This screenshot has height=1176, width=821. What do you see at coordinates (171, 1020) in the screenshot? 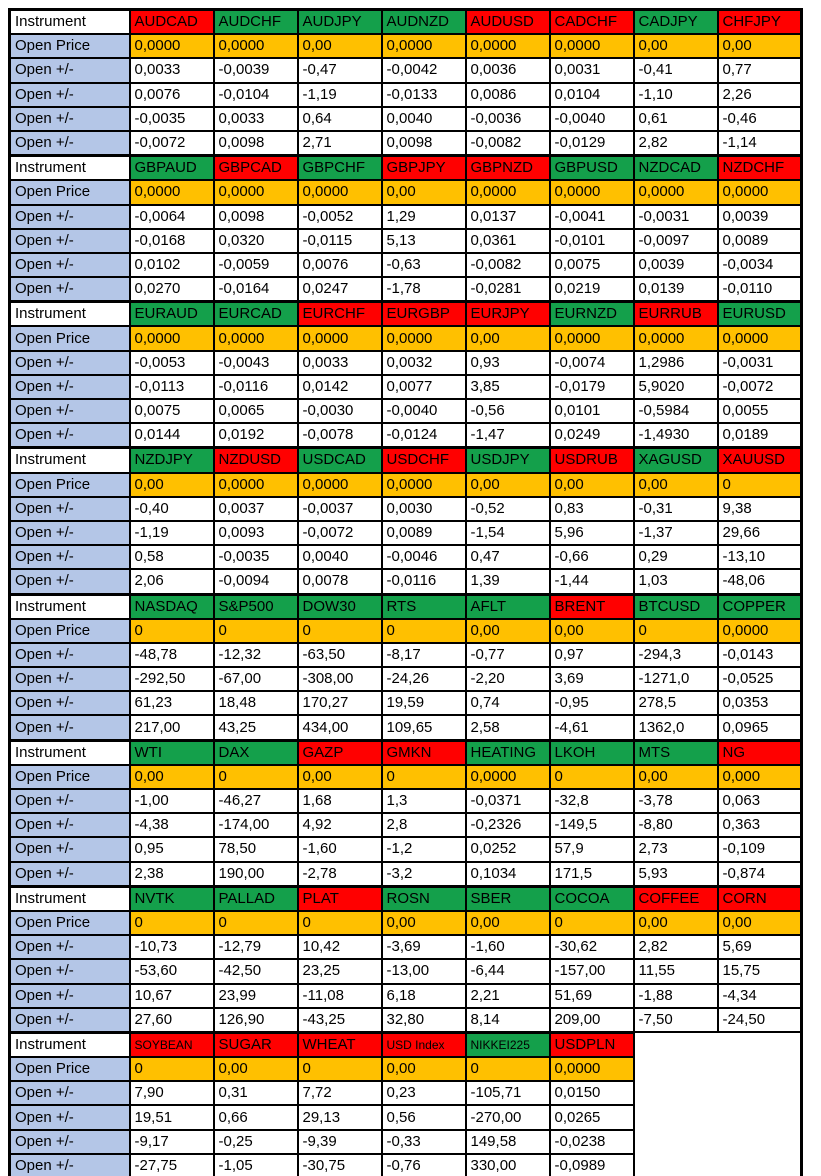
I see `open-change-cell: 27,60` at bounding box center [171, 1020].